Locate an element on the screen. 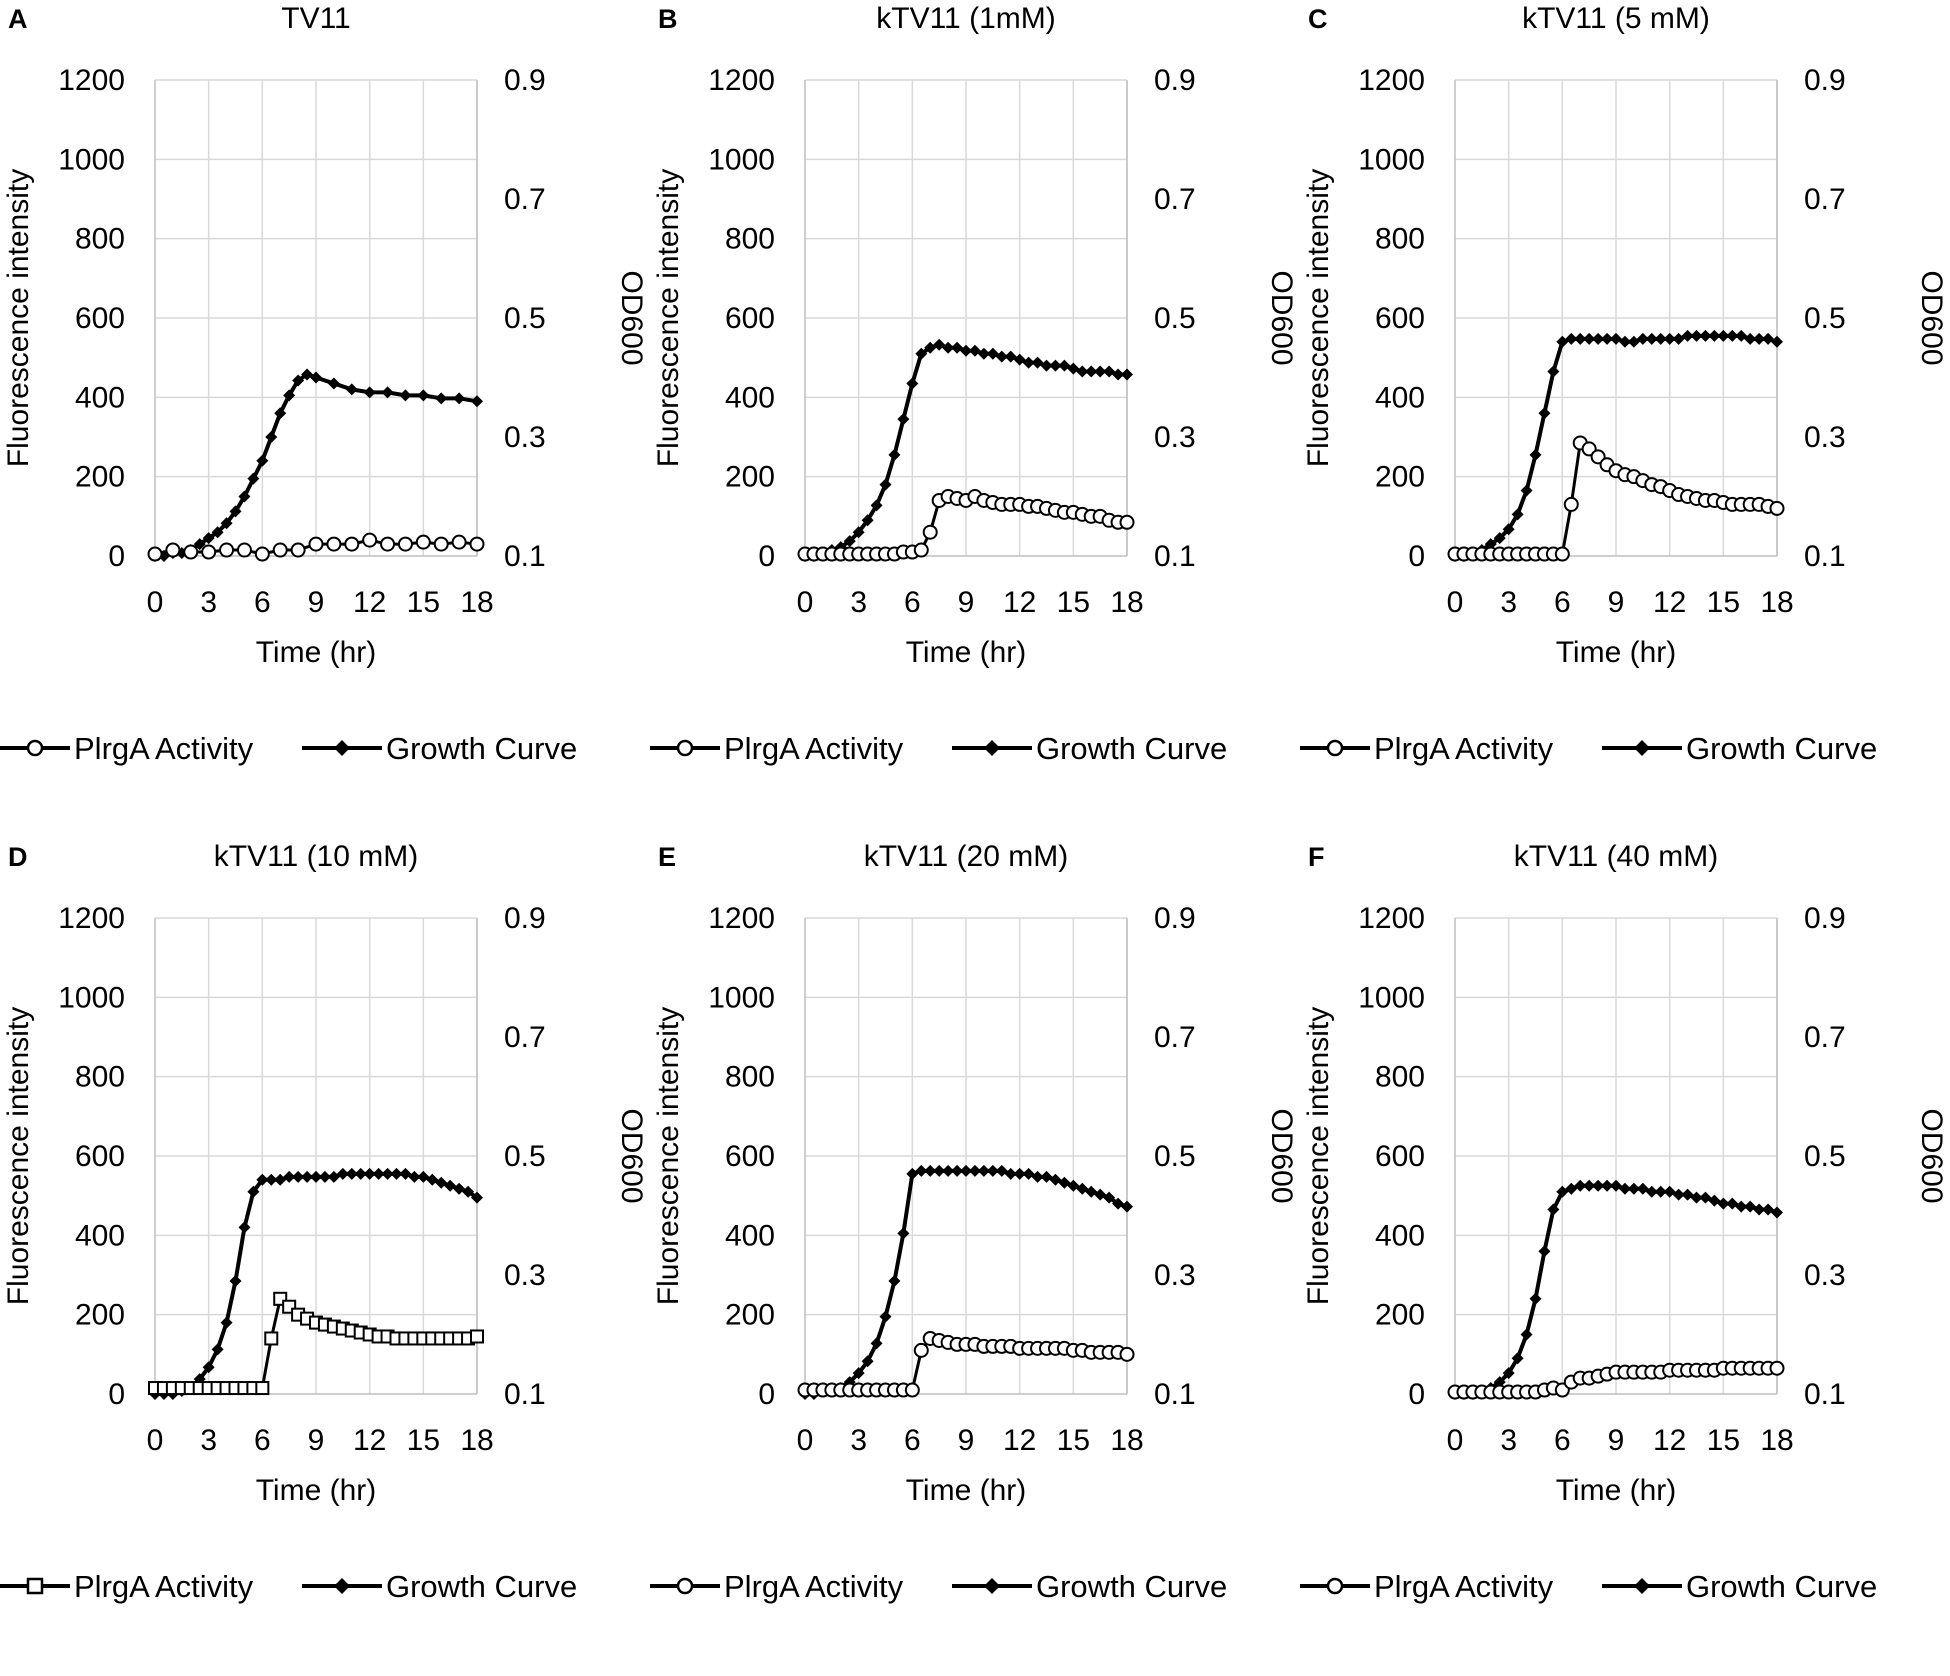 The image size is (1950, 1676). y2-tick-label: 0.9 is located at coordinates (1825, 80).